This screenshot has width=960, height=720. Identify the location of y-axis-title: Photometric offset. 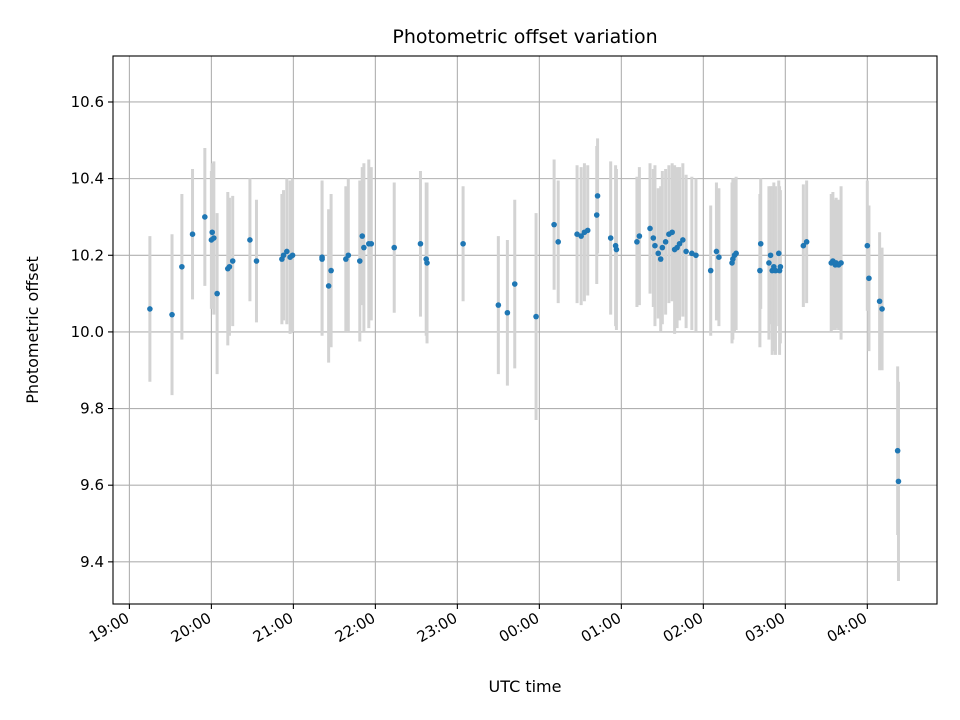
(32, 330).